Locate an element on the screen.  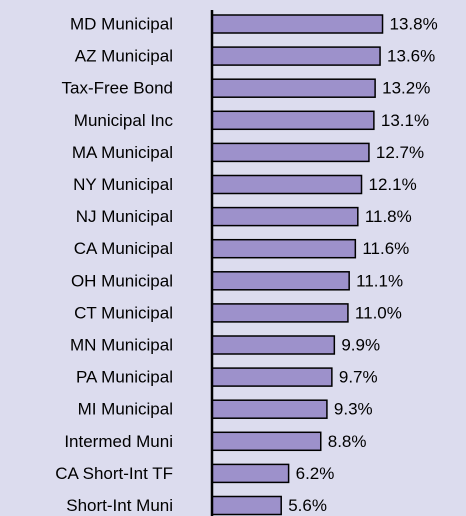
category-label: CA Municipal is located at coordinates (123, 248).